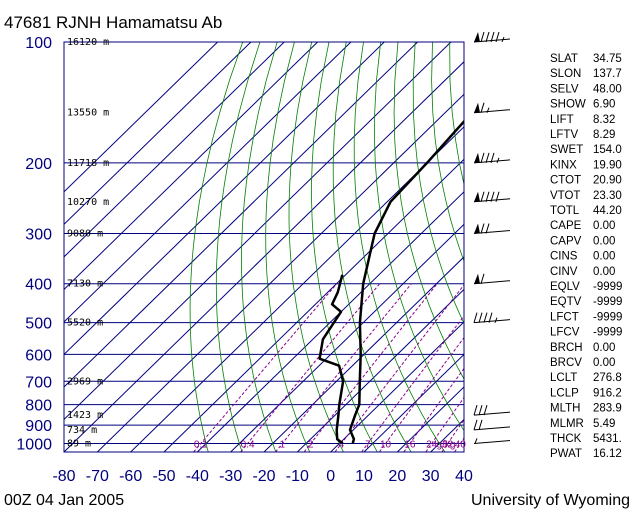 The width and height of the screenshot is (640, 512). Describe the element at coordinates (568, 105) in the screenshot. I see `index-label: SHOW` at that location.